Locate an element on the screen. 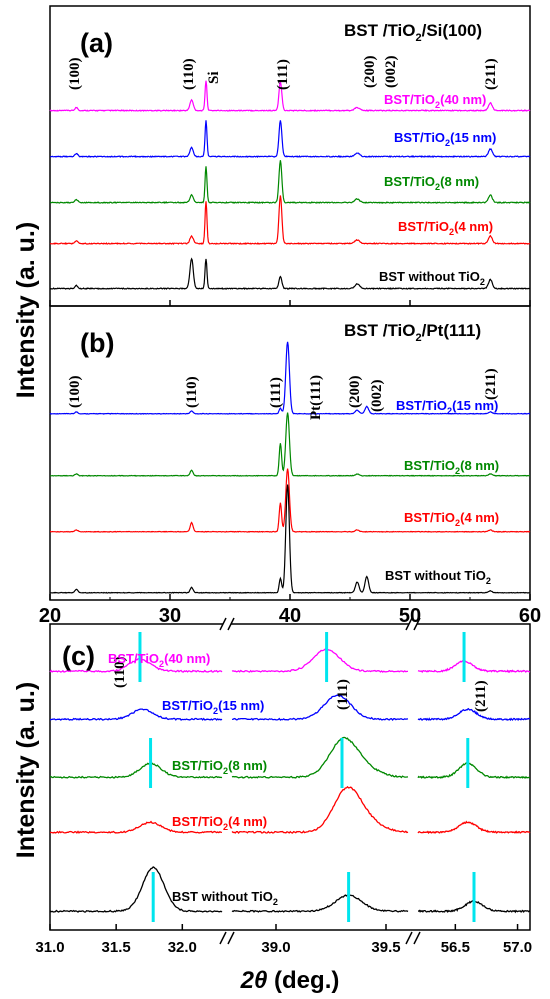  x-tick-label: 57.0 is located at coordinates (517, 947).